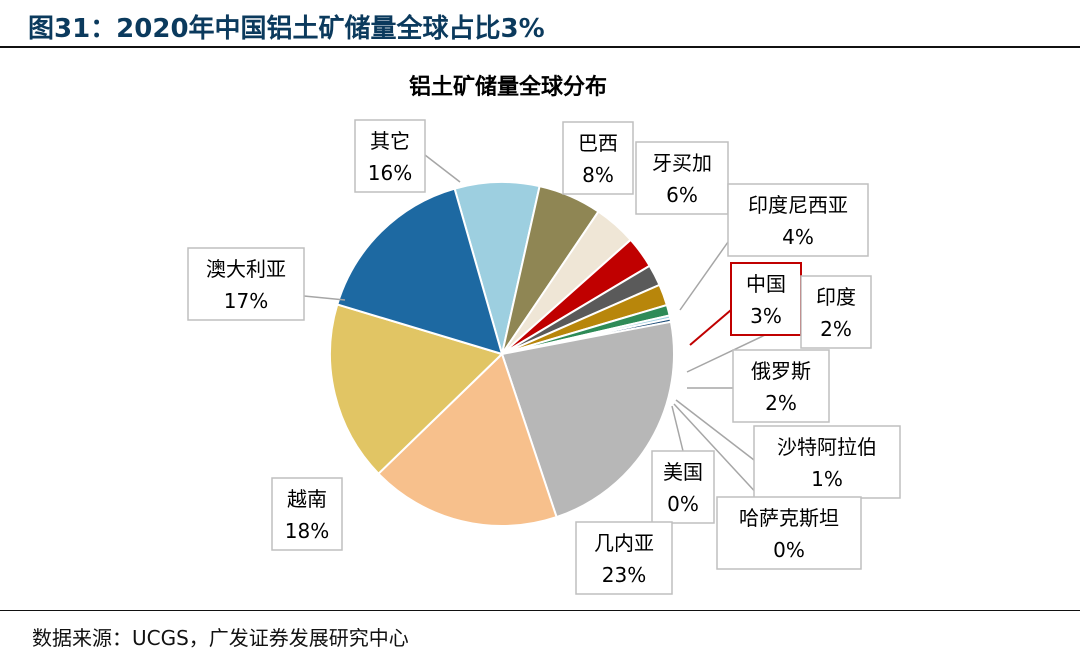  I want to click on figure-title: 图31：2020年中国铝土矿储量全球占比3%, so click(286, 29).